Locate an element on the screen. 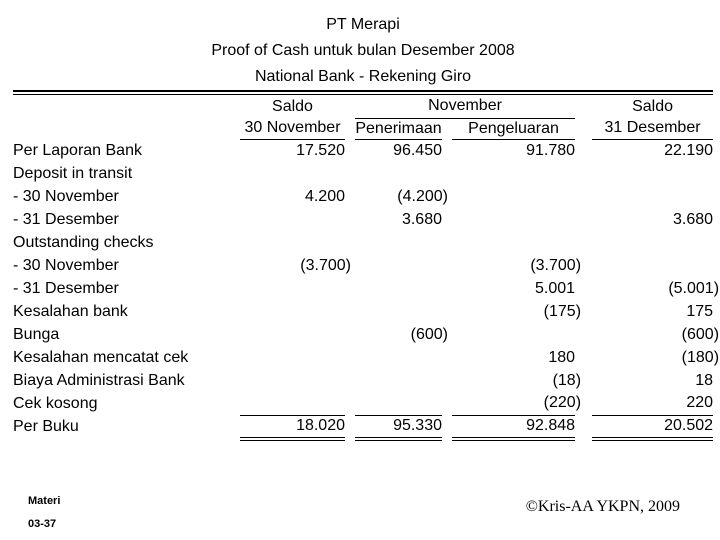 Image resolution: width=720 pixels, height=540 pixels. cell-c4: (175) is located at coordinates (516, 311).